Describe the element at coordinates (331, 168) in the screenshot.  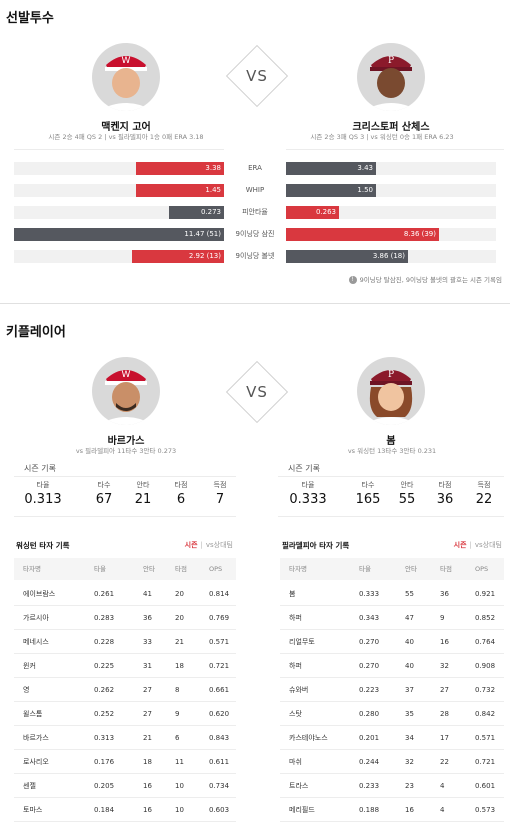
I see `stat-bar-right: 3.43` at that location.